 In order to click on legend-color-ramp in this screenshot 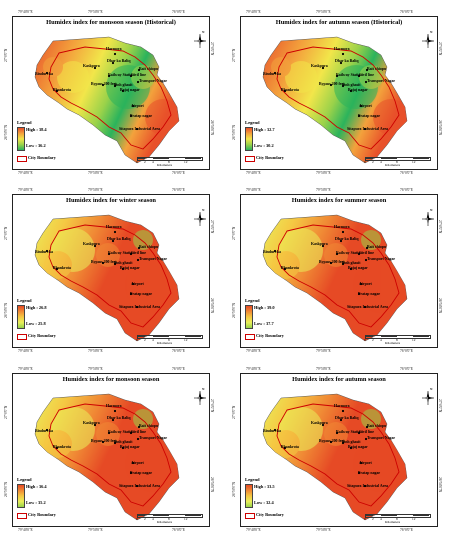, I will do `click(21, 496)`.